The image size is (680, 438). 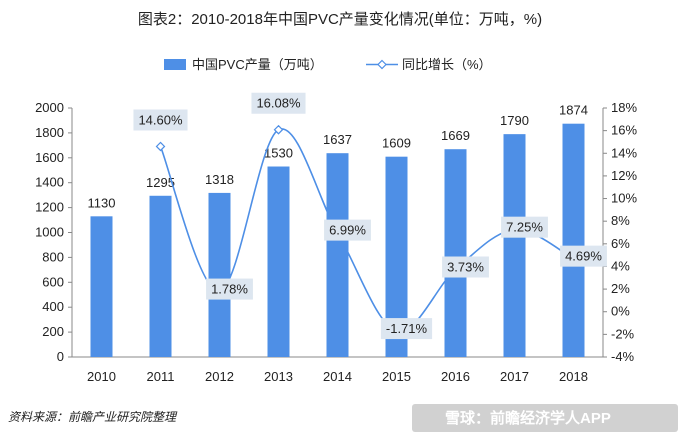 What do you see at coordinates (328, 64) in the screenshot?
I see `legend: 中国PVC产量（万吨） 同比增长（%）` at bounding box center [328, 64].